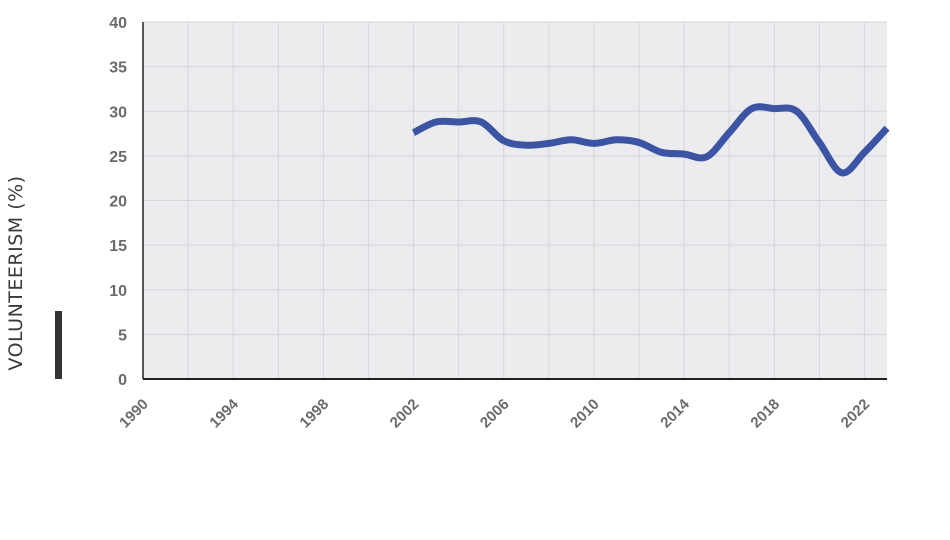 Image resolution: width=950 pixels, height=540 pixels. What do you see at coordinates (118, 157) in the screenshot?
I see `y-tick-label: 25` at bounding box center [118, 157].